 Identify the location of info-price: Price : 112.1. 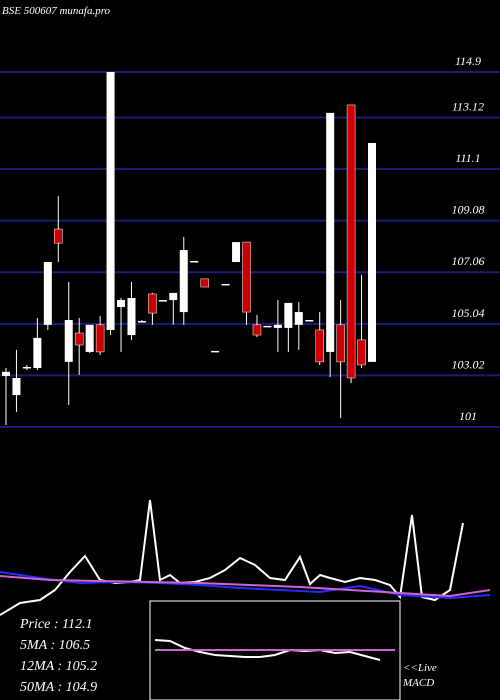
(55, 624).